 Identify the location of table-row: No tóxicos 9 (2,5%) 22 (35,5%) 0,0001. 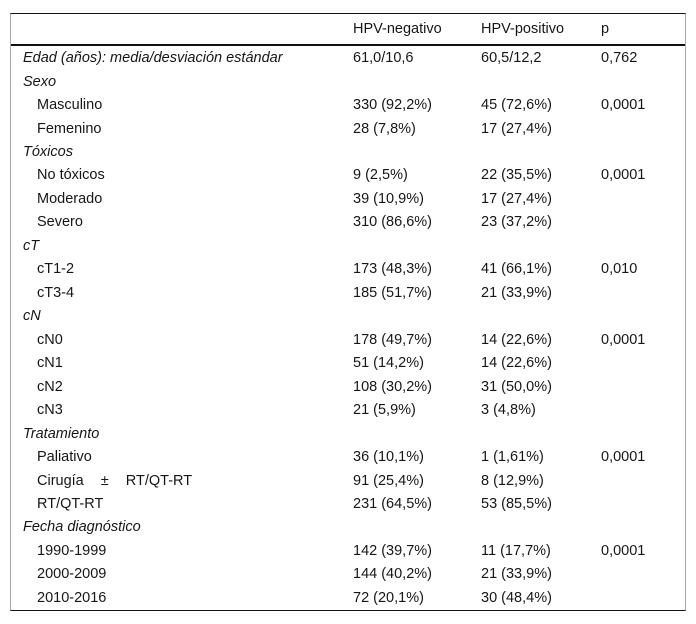
(348, 175).